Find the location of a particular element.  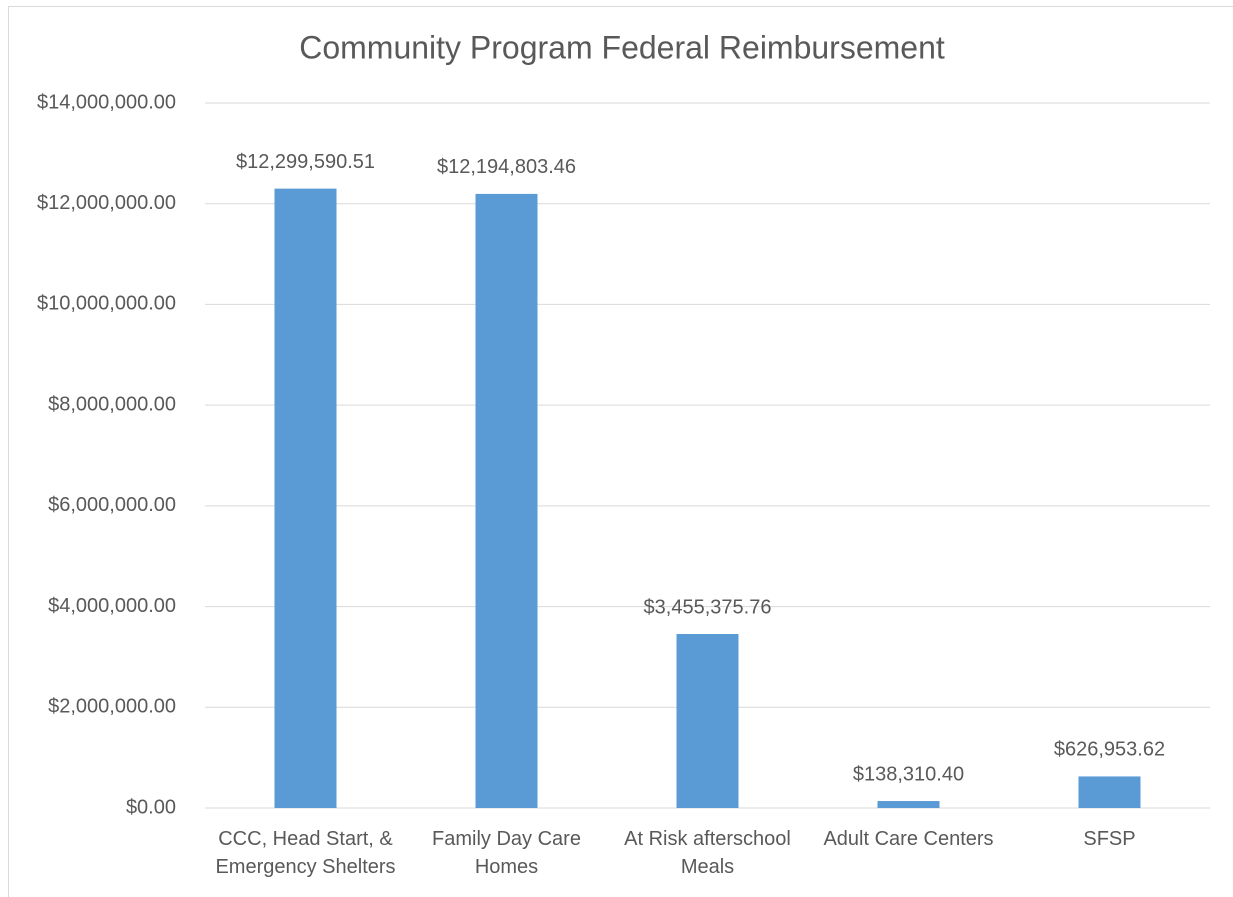

x-tick-label: CCC, Head Start, & Emergency Shelters is located at coordinates (305, 853).